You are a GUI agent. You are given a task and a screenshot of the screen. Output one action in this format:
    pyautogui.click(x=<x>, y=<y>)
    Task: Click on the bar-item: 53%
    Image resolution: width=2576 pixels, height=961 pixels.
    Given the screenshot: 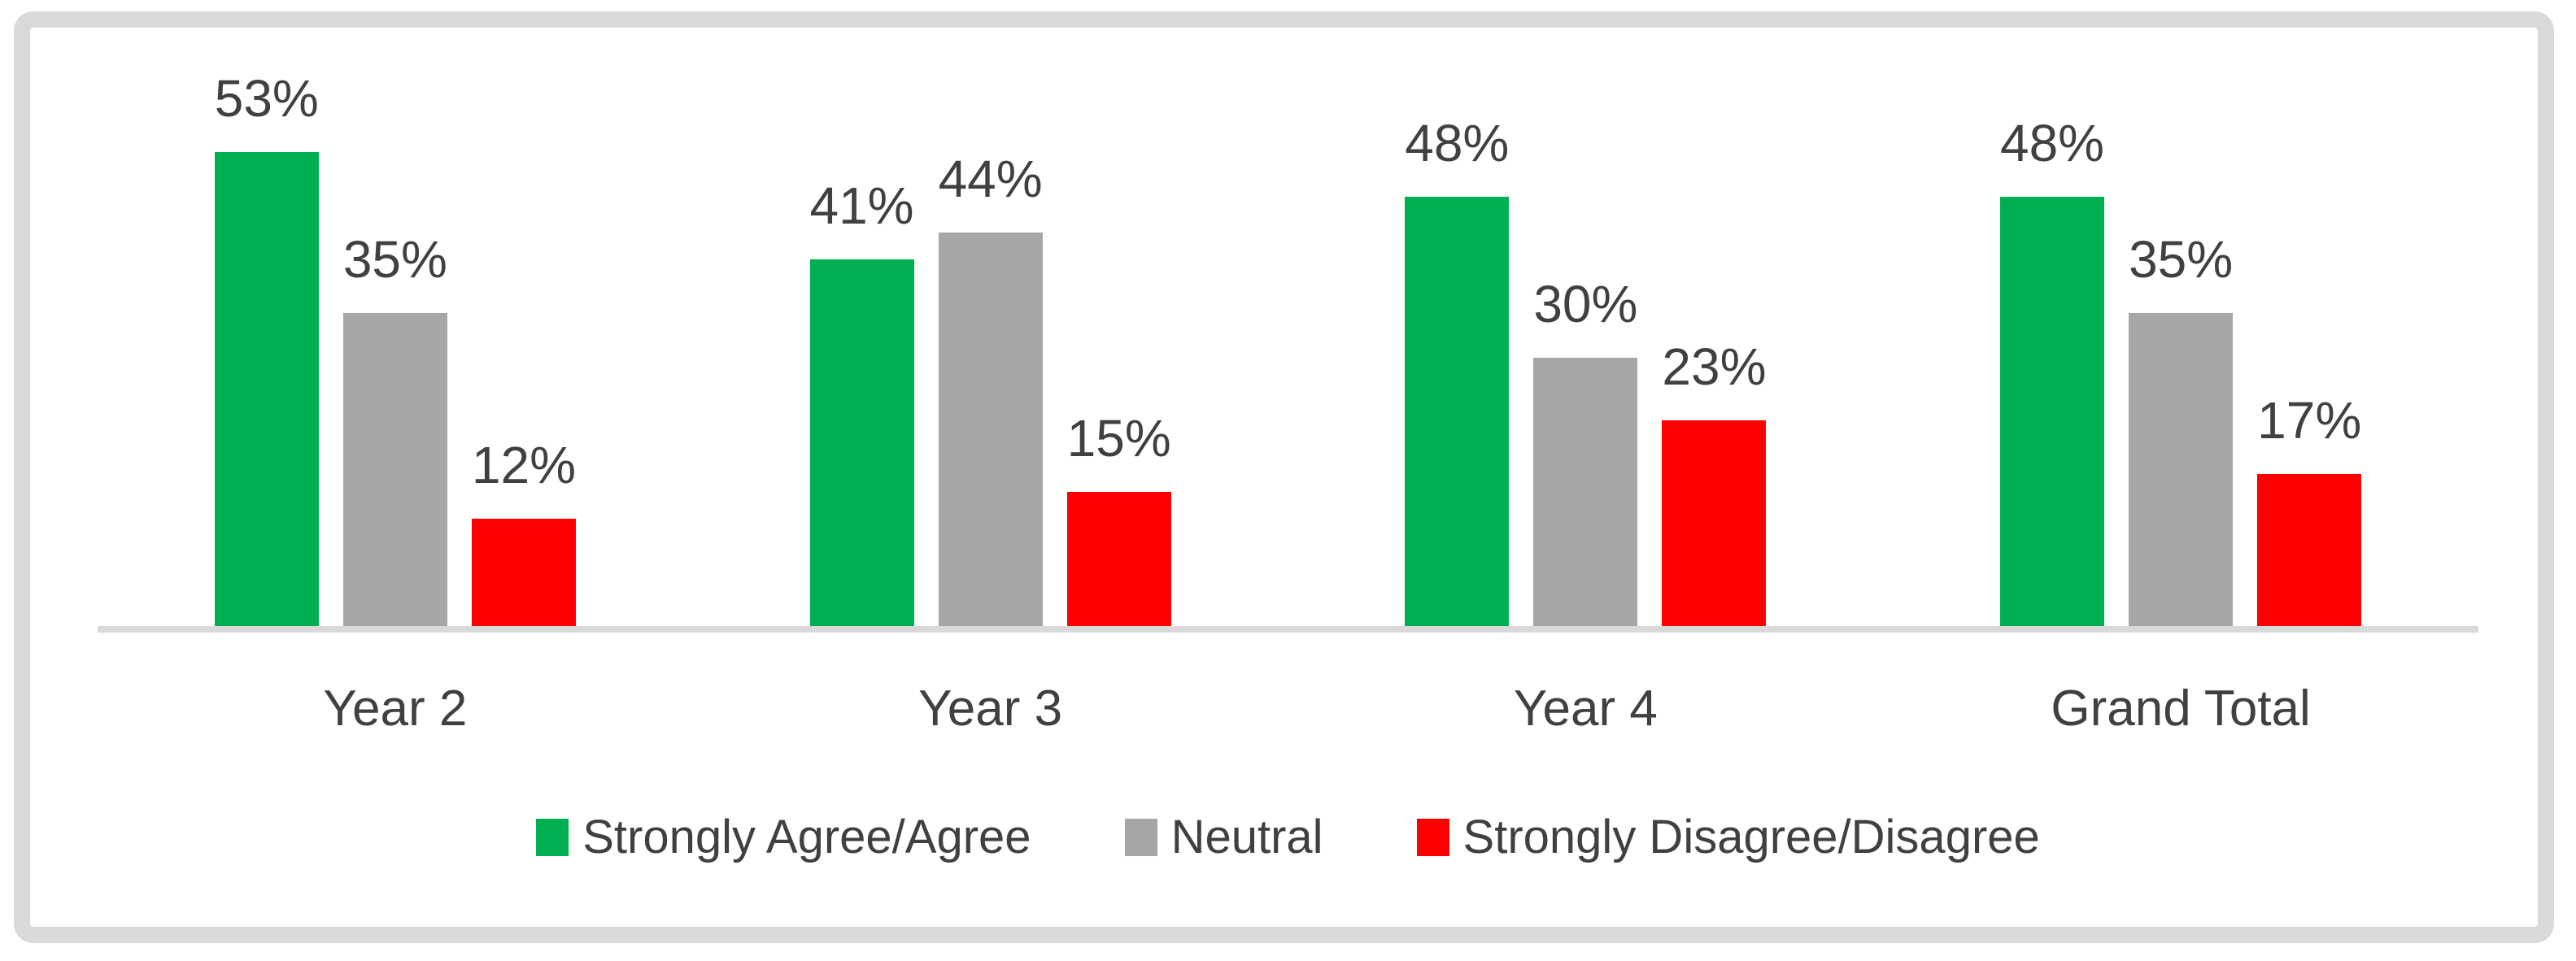 What is the action you would take?
    pyautogui.click(x=266, y=347)
    